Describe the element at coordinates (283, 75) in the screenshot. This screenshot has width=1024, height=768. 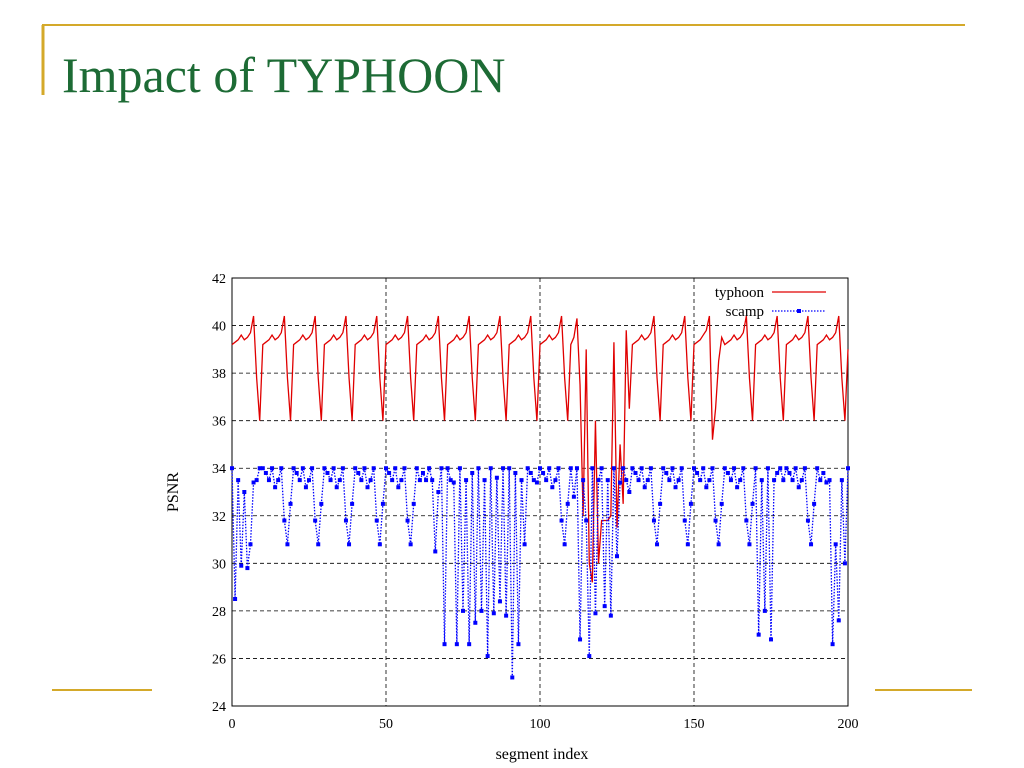
I see `slide-title: Impact of TYPHOON` at that location.